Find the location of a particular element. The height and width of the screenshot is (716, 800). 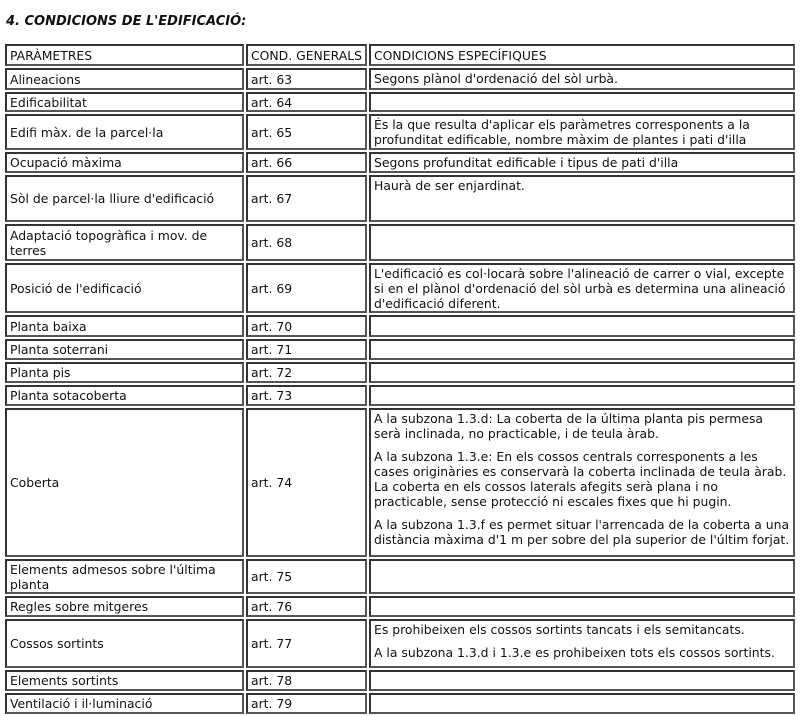

specific-cell: Haurà de ser enjardinat. is located at coordinates (582, 198).